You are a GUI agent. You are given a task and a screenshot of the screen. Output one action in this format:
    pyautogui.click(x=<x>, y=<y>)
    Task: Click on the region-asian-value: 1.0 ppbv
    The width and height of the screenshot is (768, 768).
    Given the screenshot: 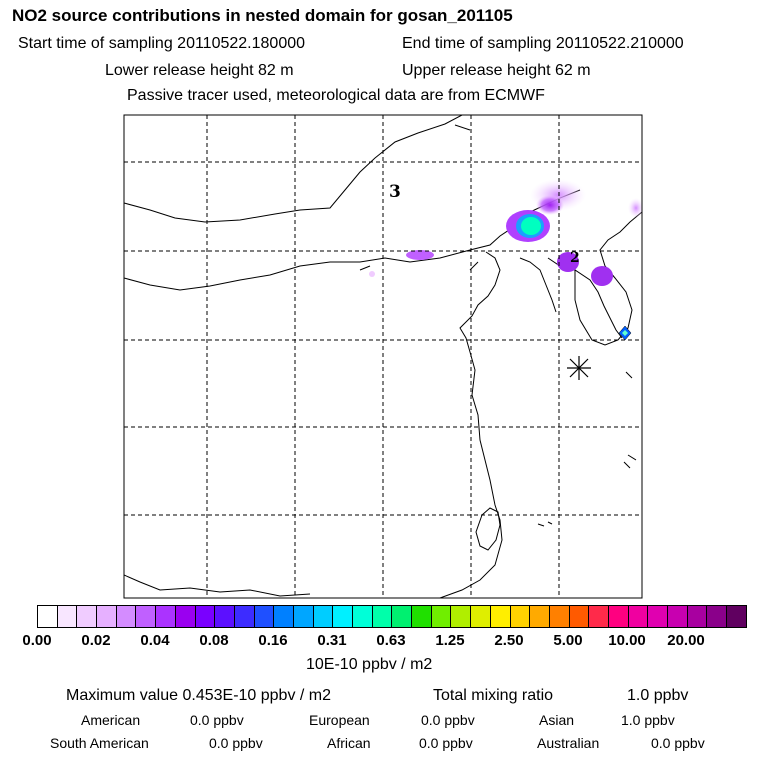 What is the action you would take?
    pyautogui.click(x=648, y=720)
    